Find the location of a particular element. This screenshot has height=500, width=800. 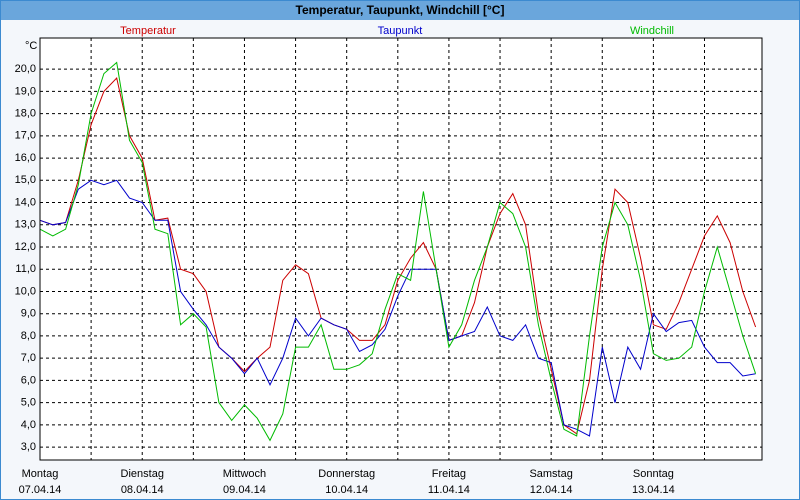

x-tick-date: 08.04.14 is located at coordinates (142, 490).